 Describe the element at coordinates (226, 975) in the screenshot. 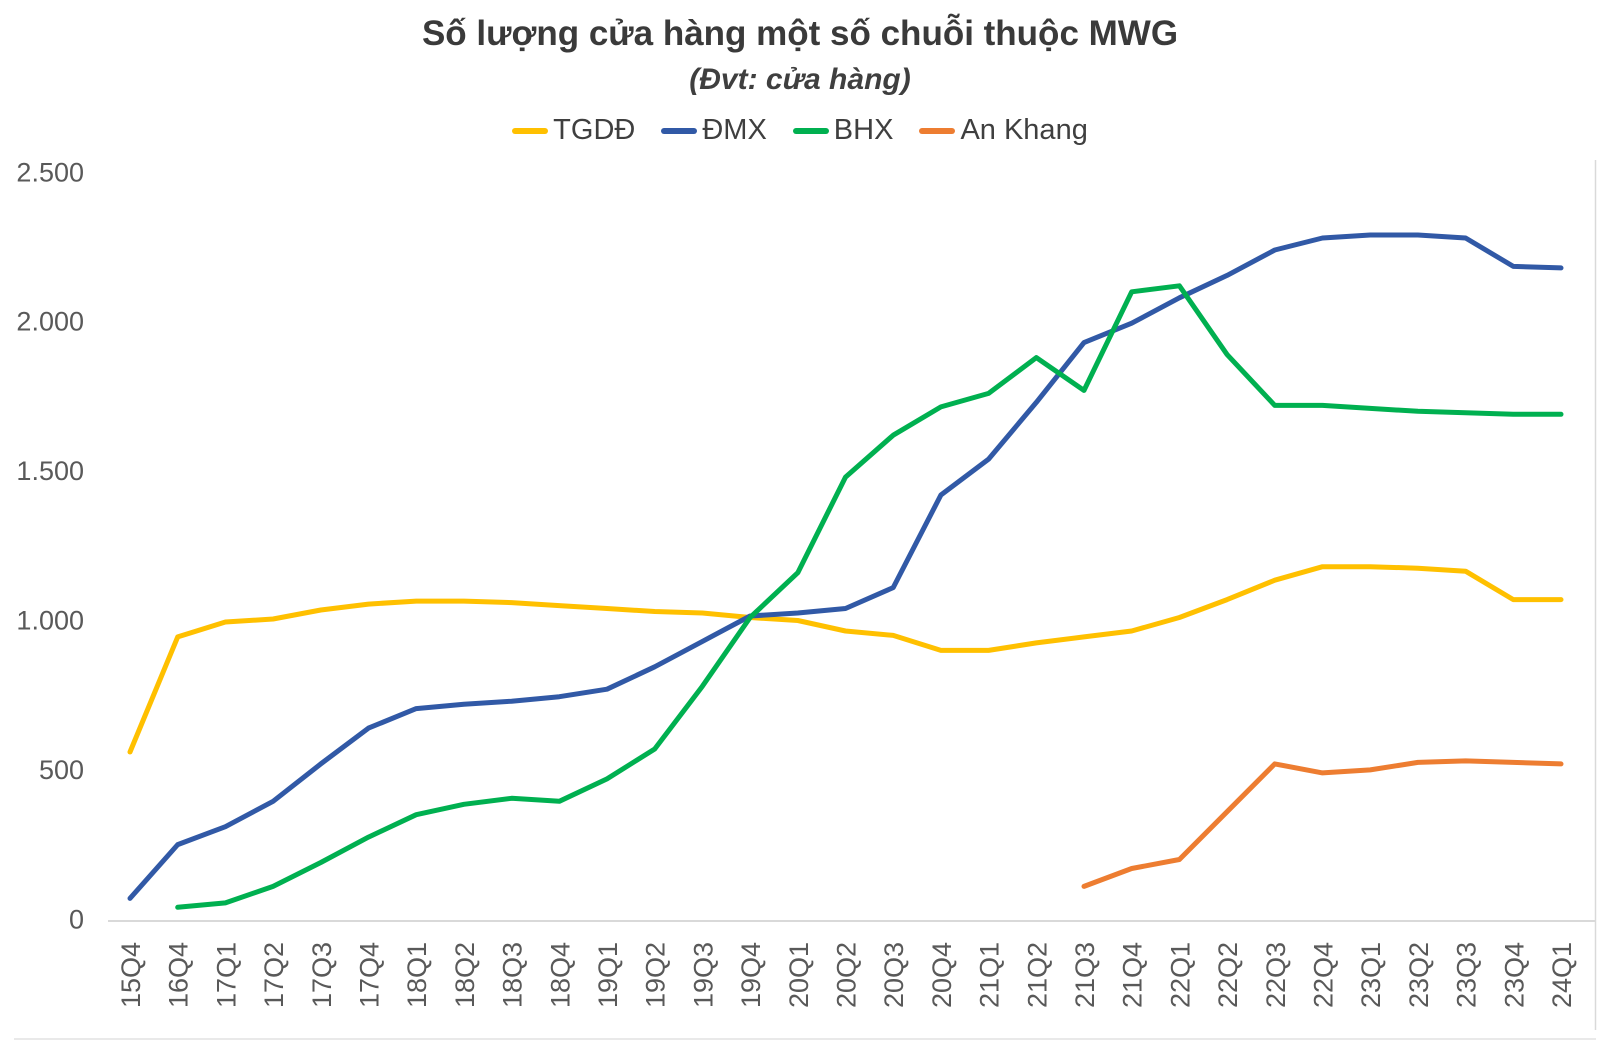

I see `x-axis-tick-label: 17Q1` at that location.